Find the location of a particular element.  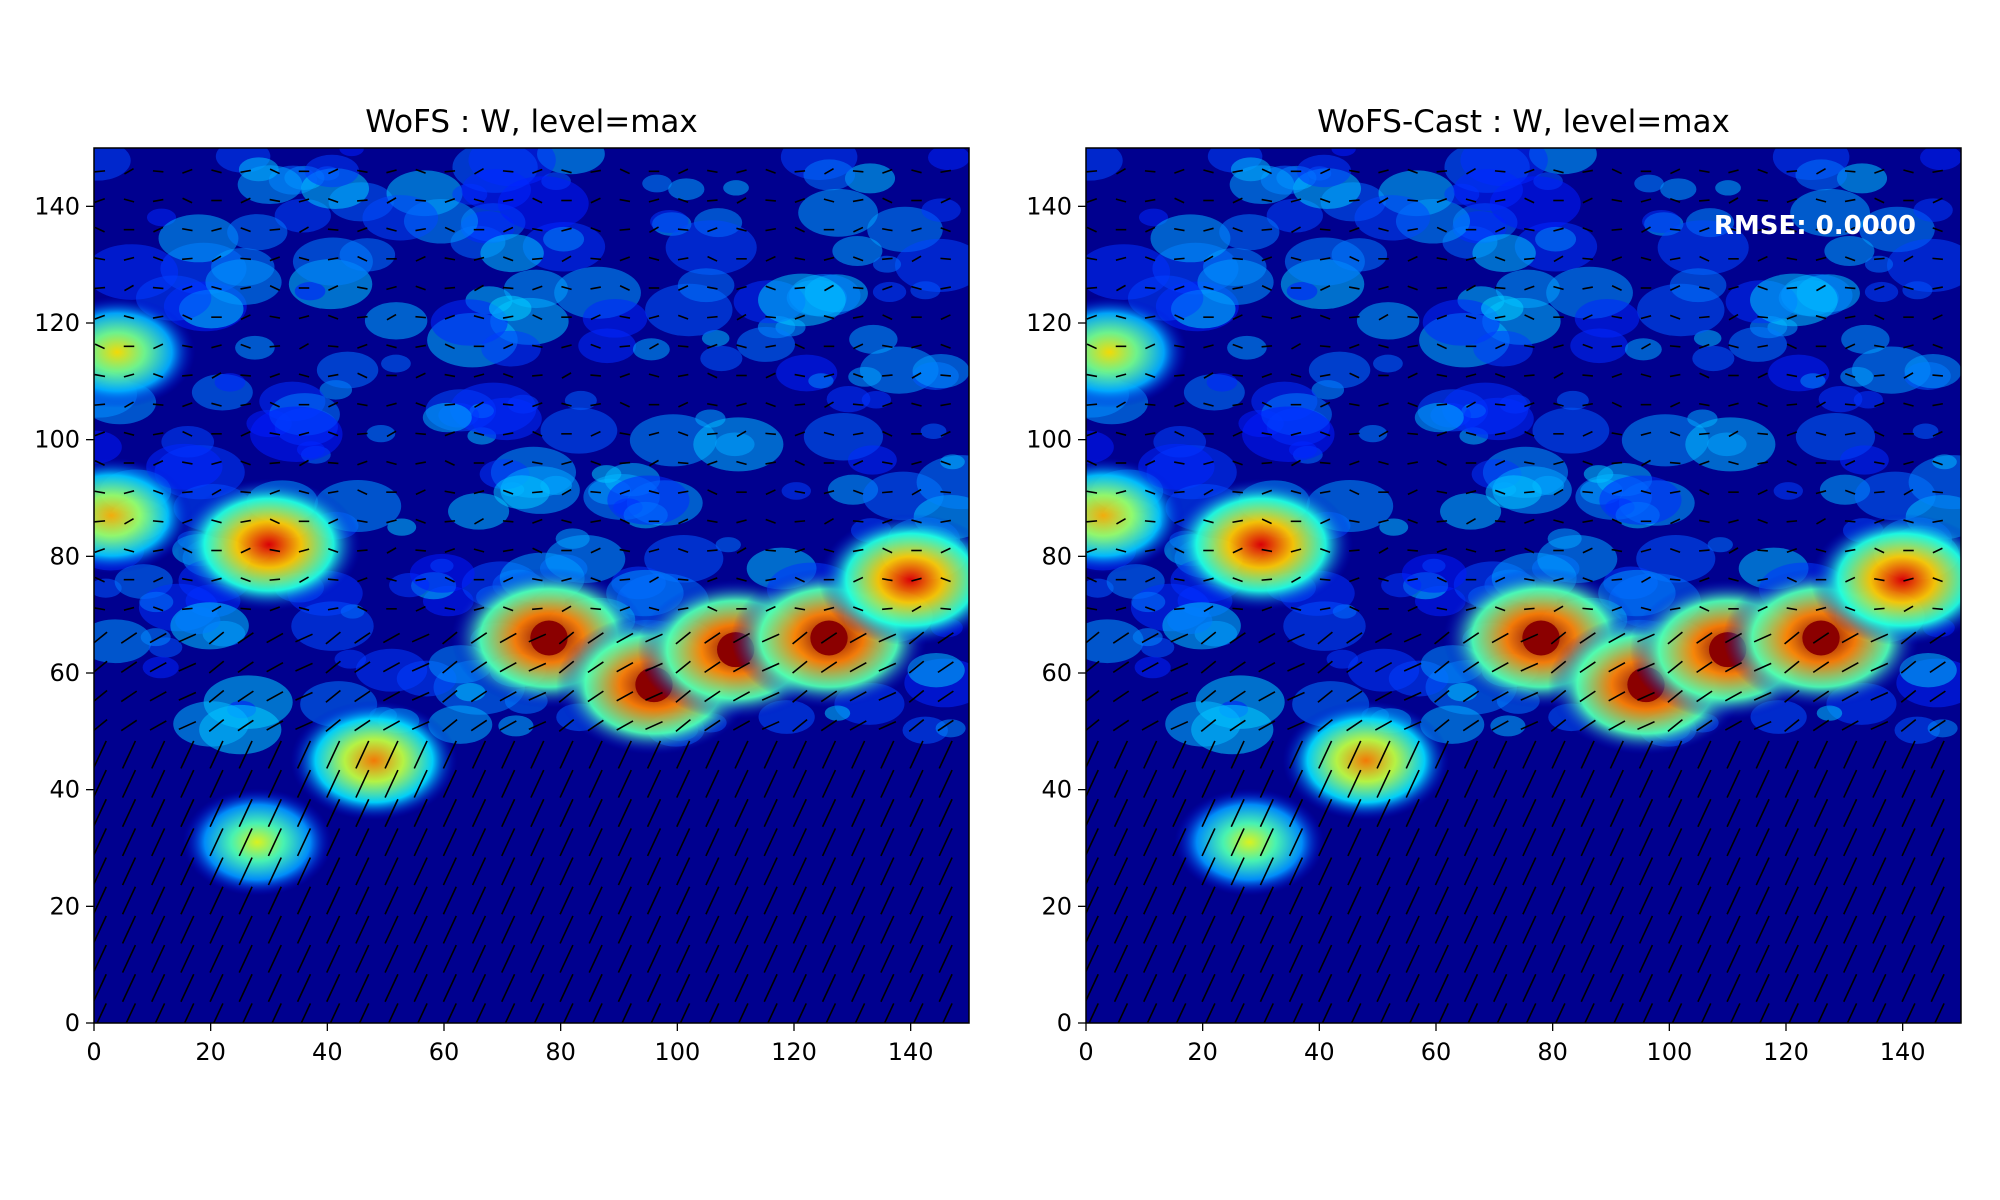

updraft-cell is located at coordinates (1135, 515).